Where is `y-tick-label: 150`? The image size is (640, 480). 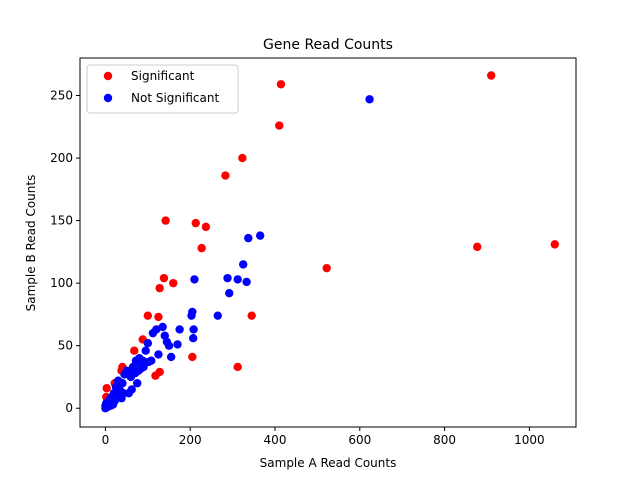
y-tick-label: 150 is located at coordinates (61, 221).